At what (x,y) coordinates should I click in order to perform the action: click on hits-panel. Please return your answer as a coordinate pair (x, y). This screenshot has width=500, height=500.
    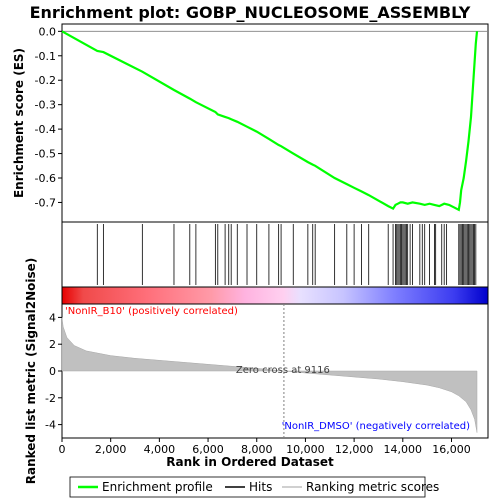
    Looking at the image, I should click on (275, 254).